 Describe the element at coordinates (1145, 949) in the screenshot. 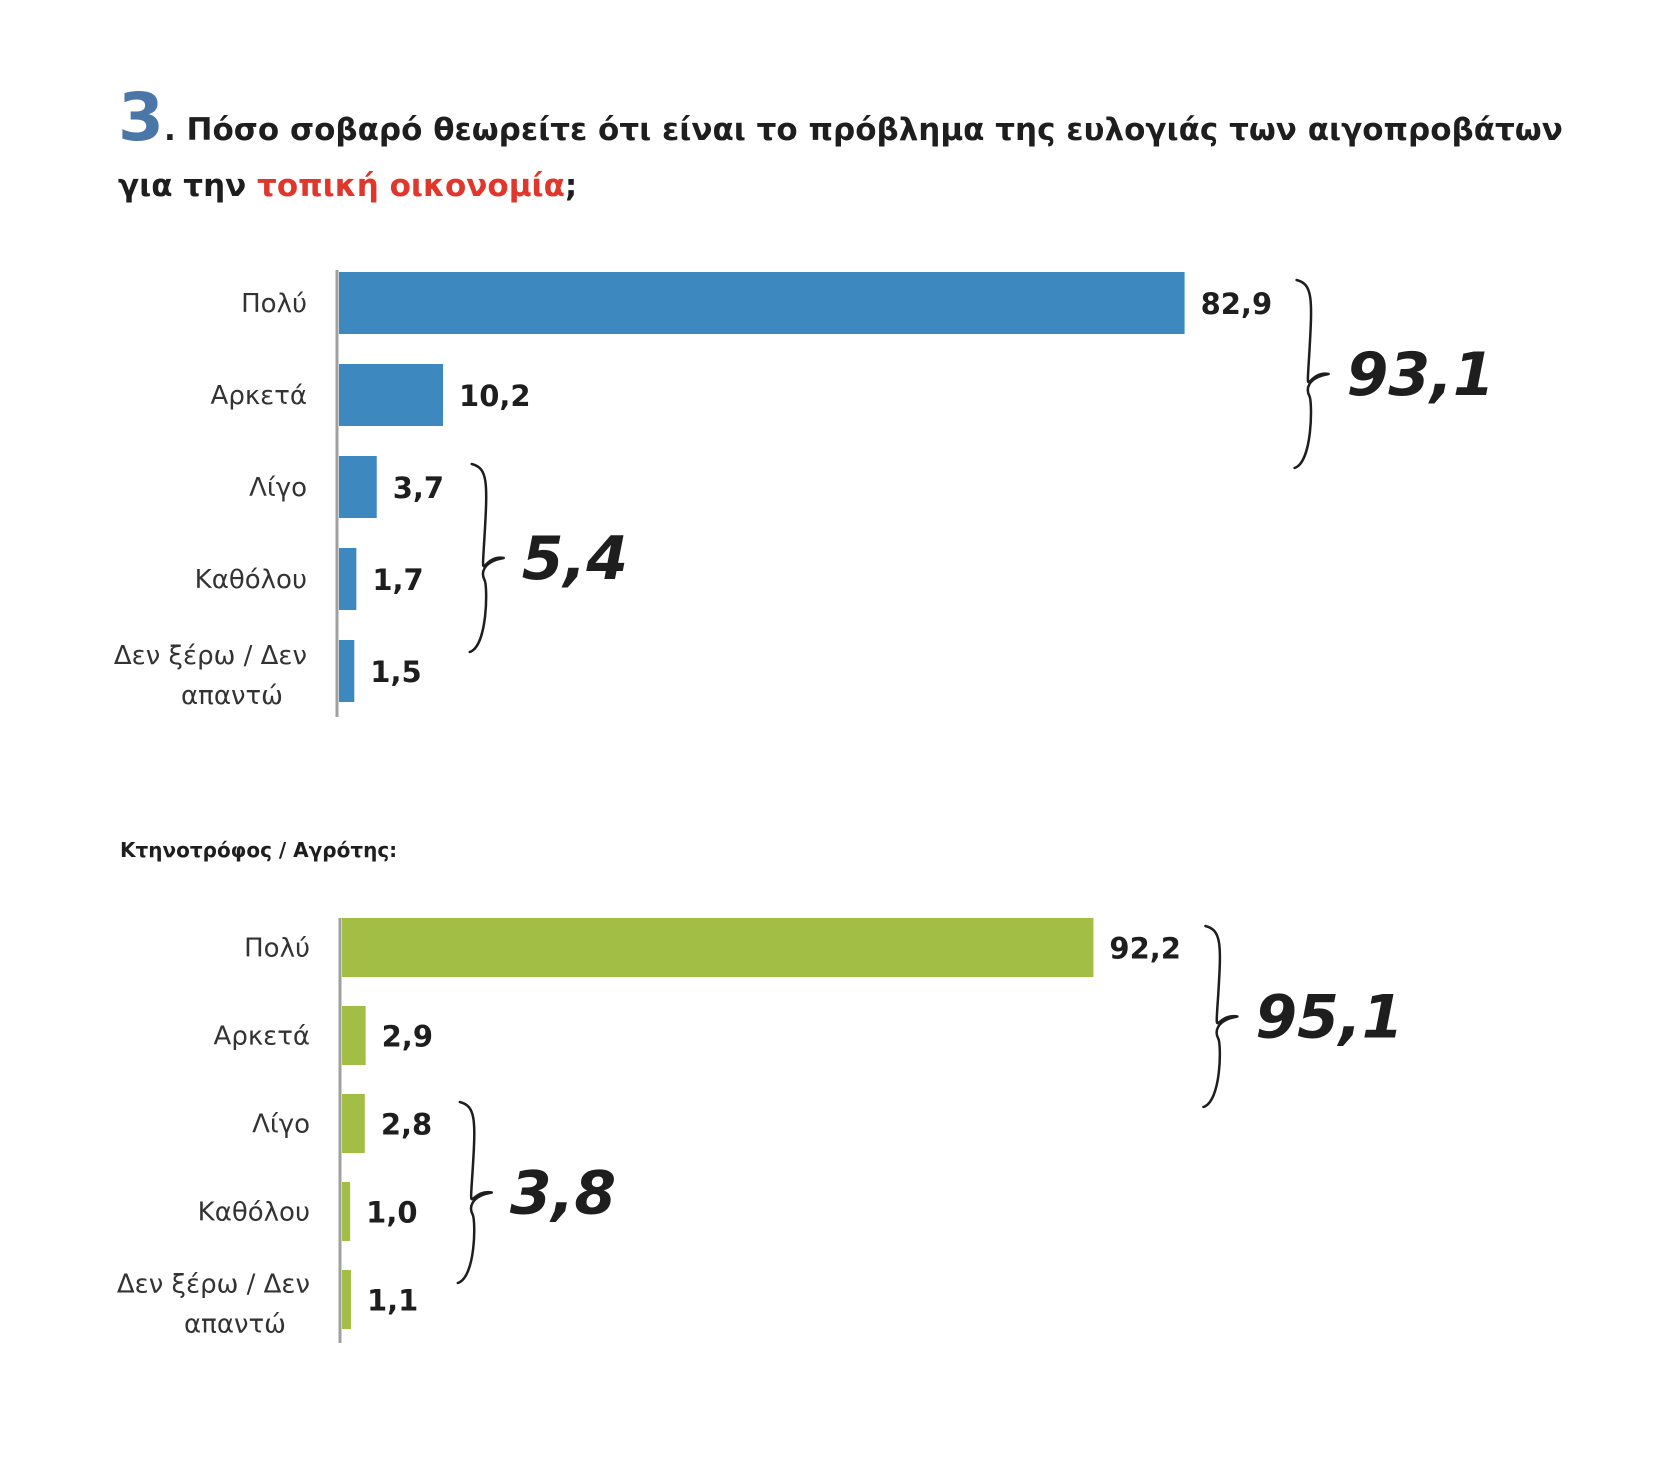

I see `value-label: 92,2` at that location.